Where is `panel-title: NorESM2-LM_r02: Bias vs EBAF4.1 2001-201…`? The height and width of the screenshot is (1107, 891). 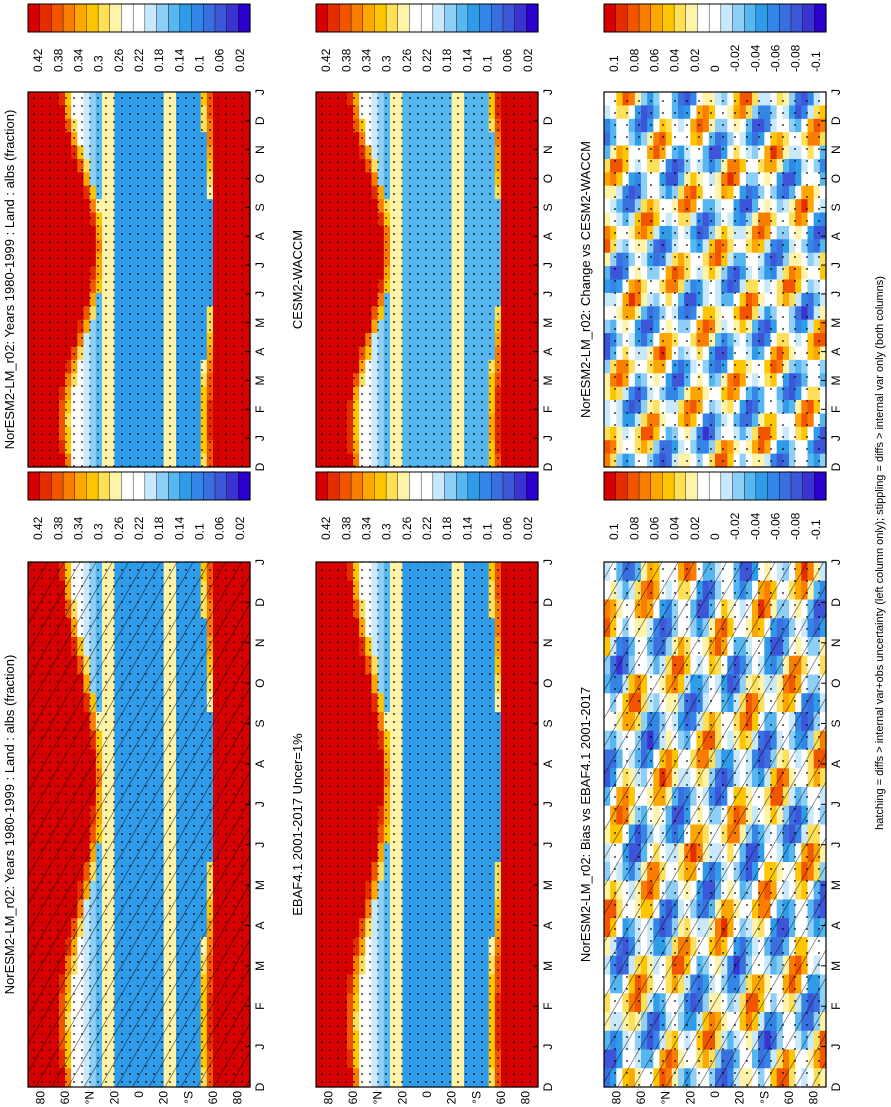
panel-title: NorESM2-LM_r02: Bias vs EBAF4.1 2001-201… is located at coordinates (585, 824).